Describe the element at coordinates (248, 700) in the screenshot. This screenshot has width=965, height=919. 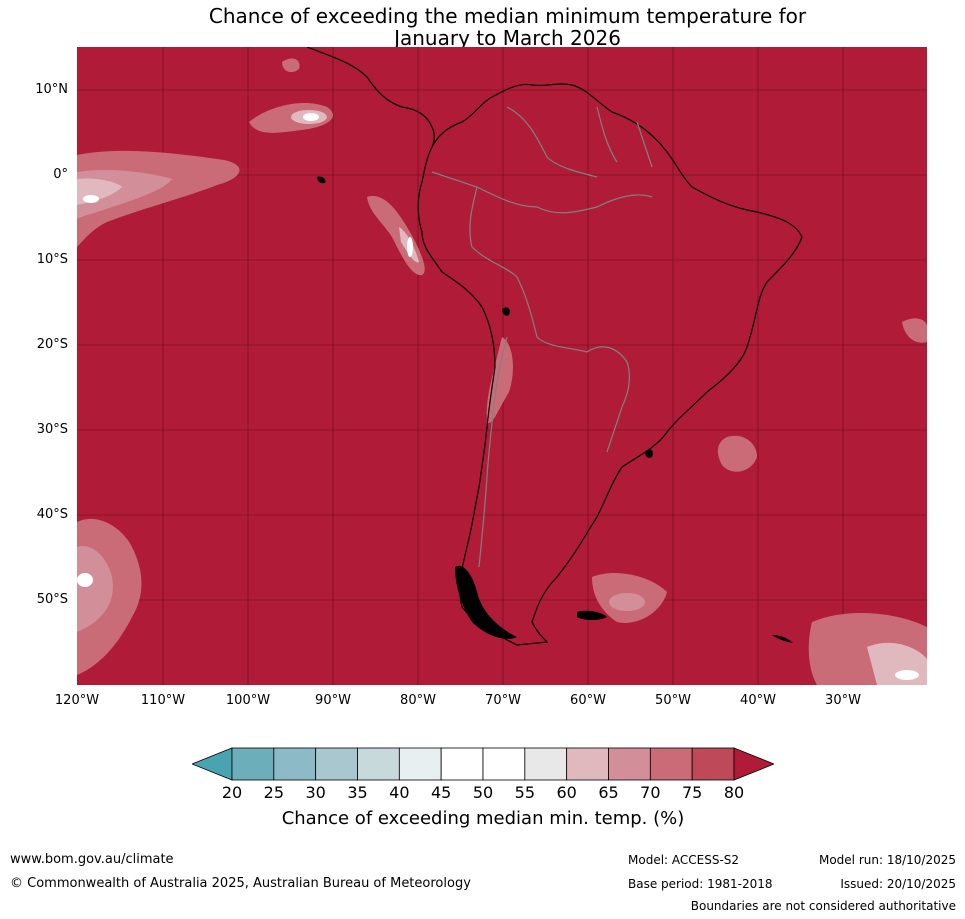
I see `lon-label-100w: 100°W` at that location.